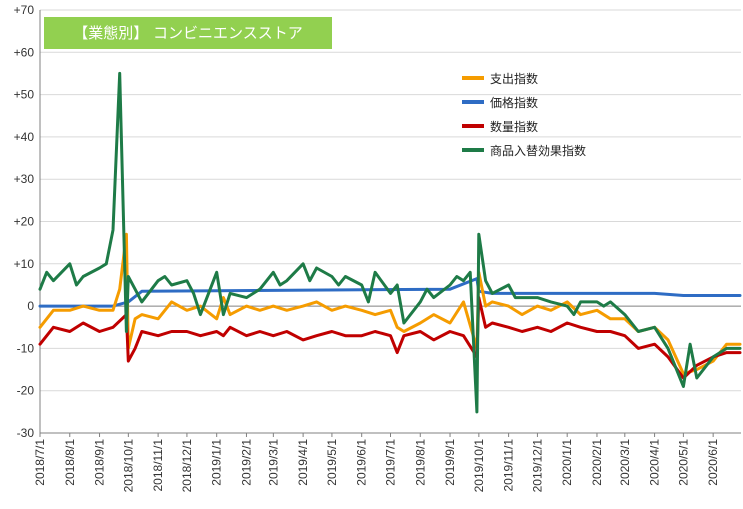  Describe the element at coordinates (332, 462) in the screenshot. I see `x-tick-label: 2019/5/1` at that location.